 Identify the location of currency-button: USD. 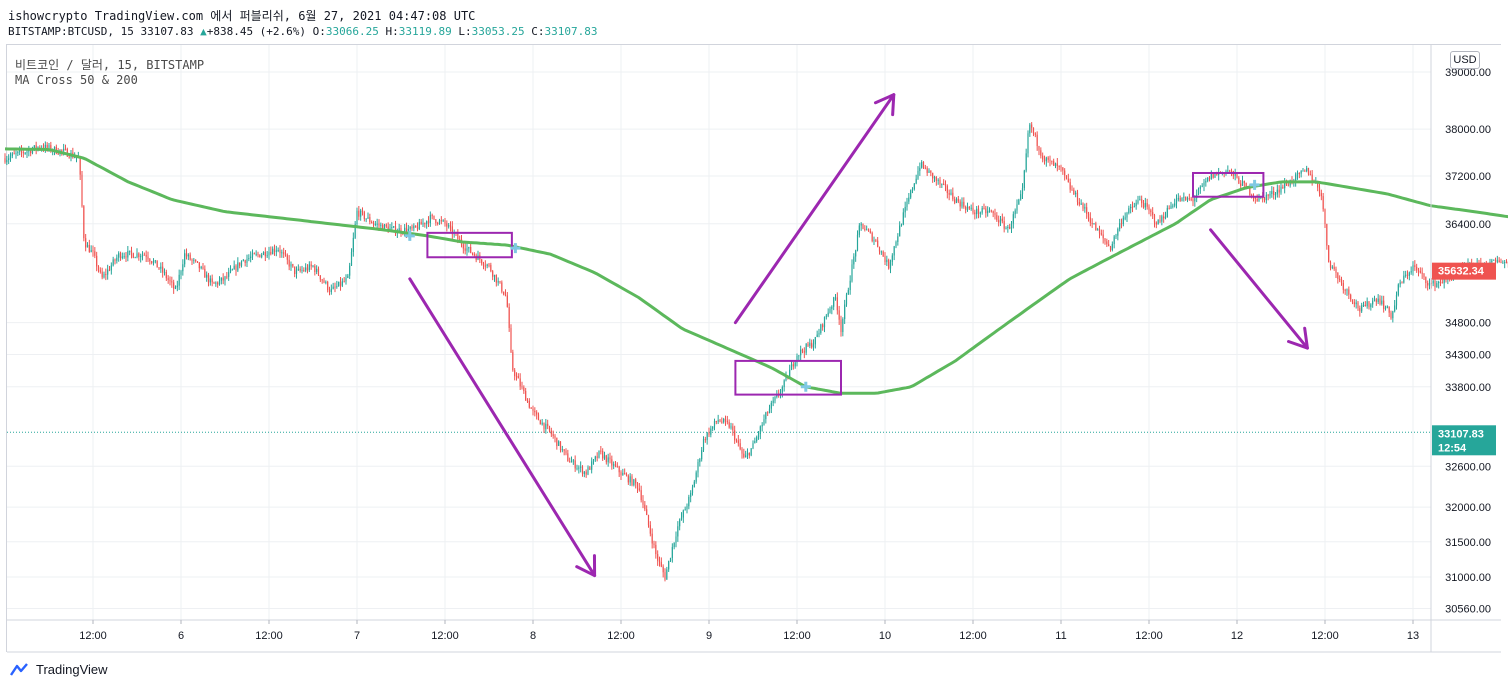
(1465, 60).